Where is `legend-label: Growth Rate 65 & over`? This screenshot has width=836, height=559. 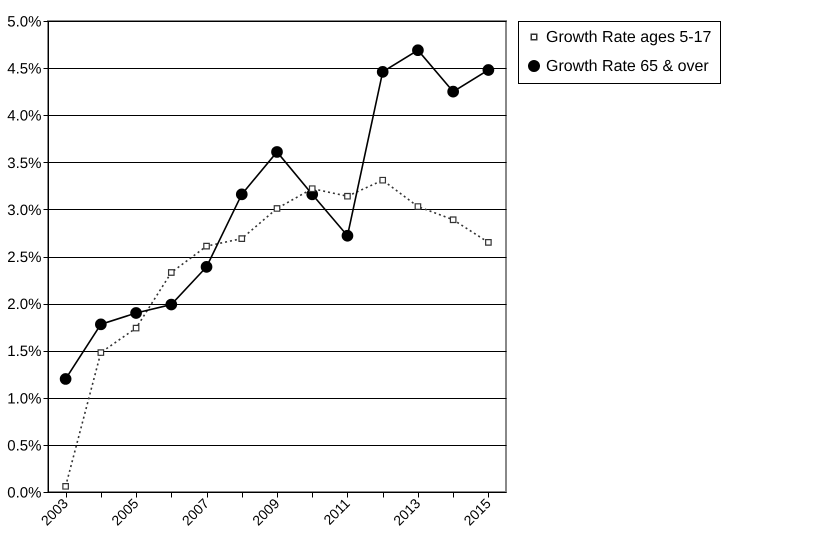
legend-label: Growth Rate 65 & over is located at coordinates (628, 66).